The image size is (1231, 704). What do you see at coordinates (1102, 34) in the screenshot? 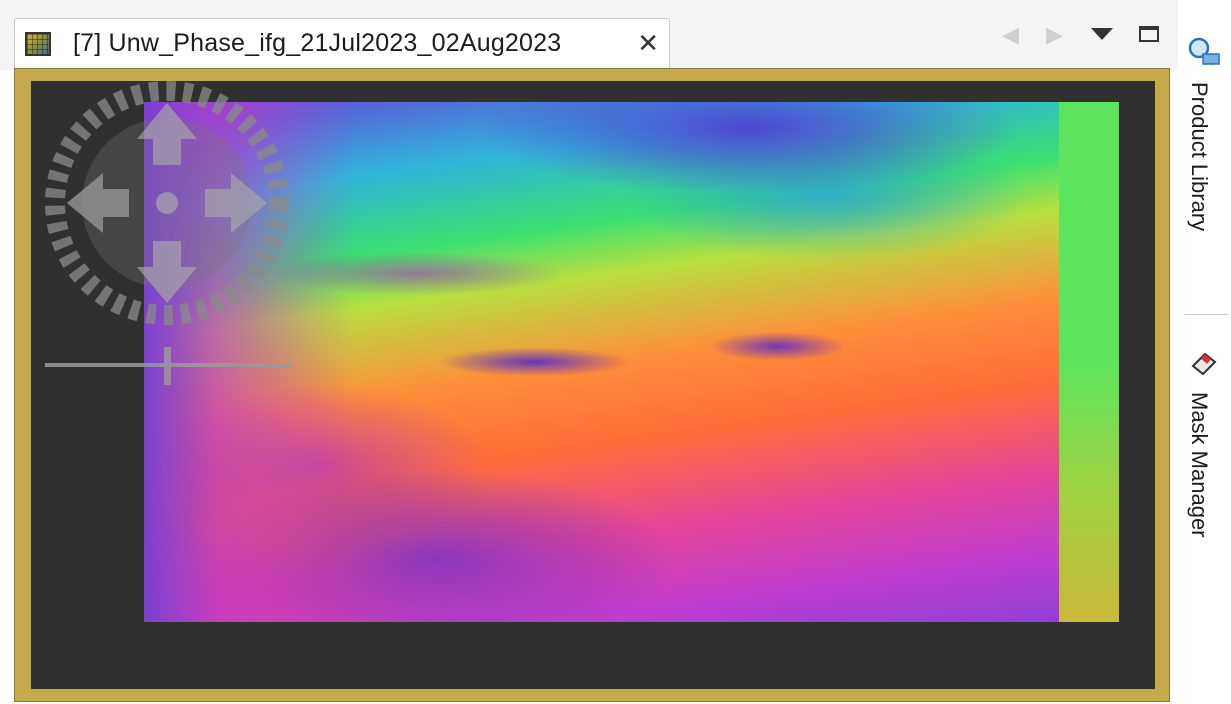
I see `view-menu-icon` at bounding box center [1102, 34].